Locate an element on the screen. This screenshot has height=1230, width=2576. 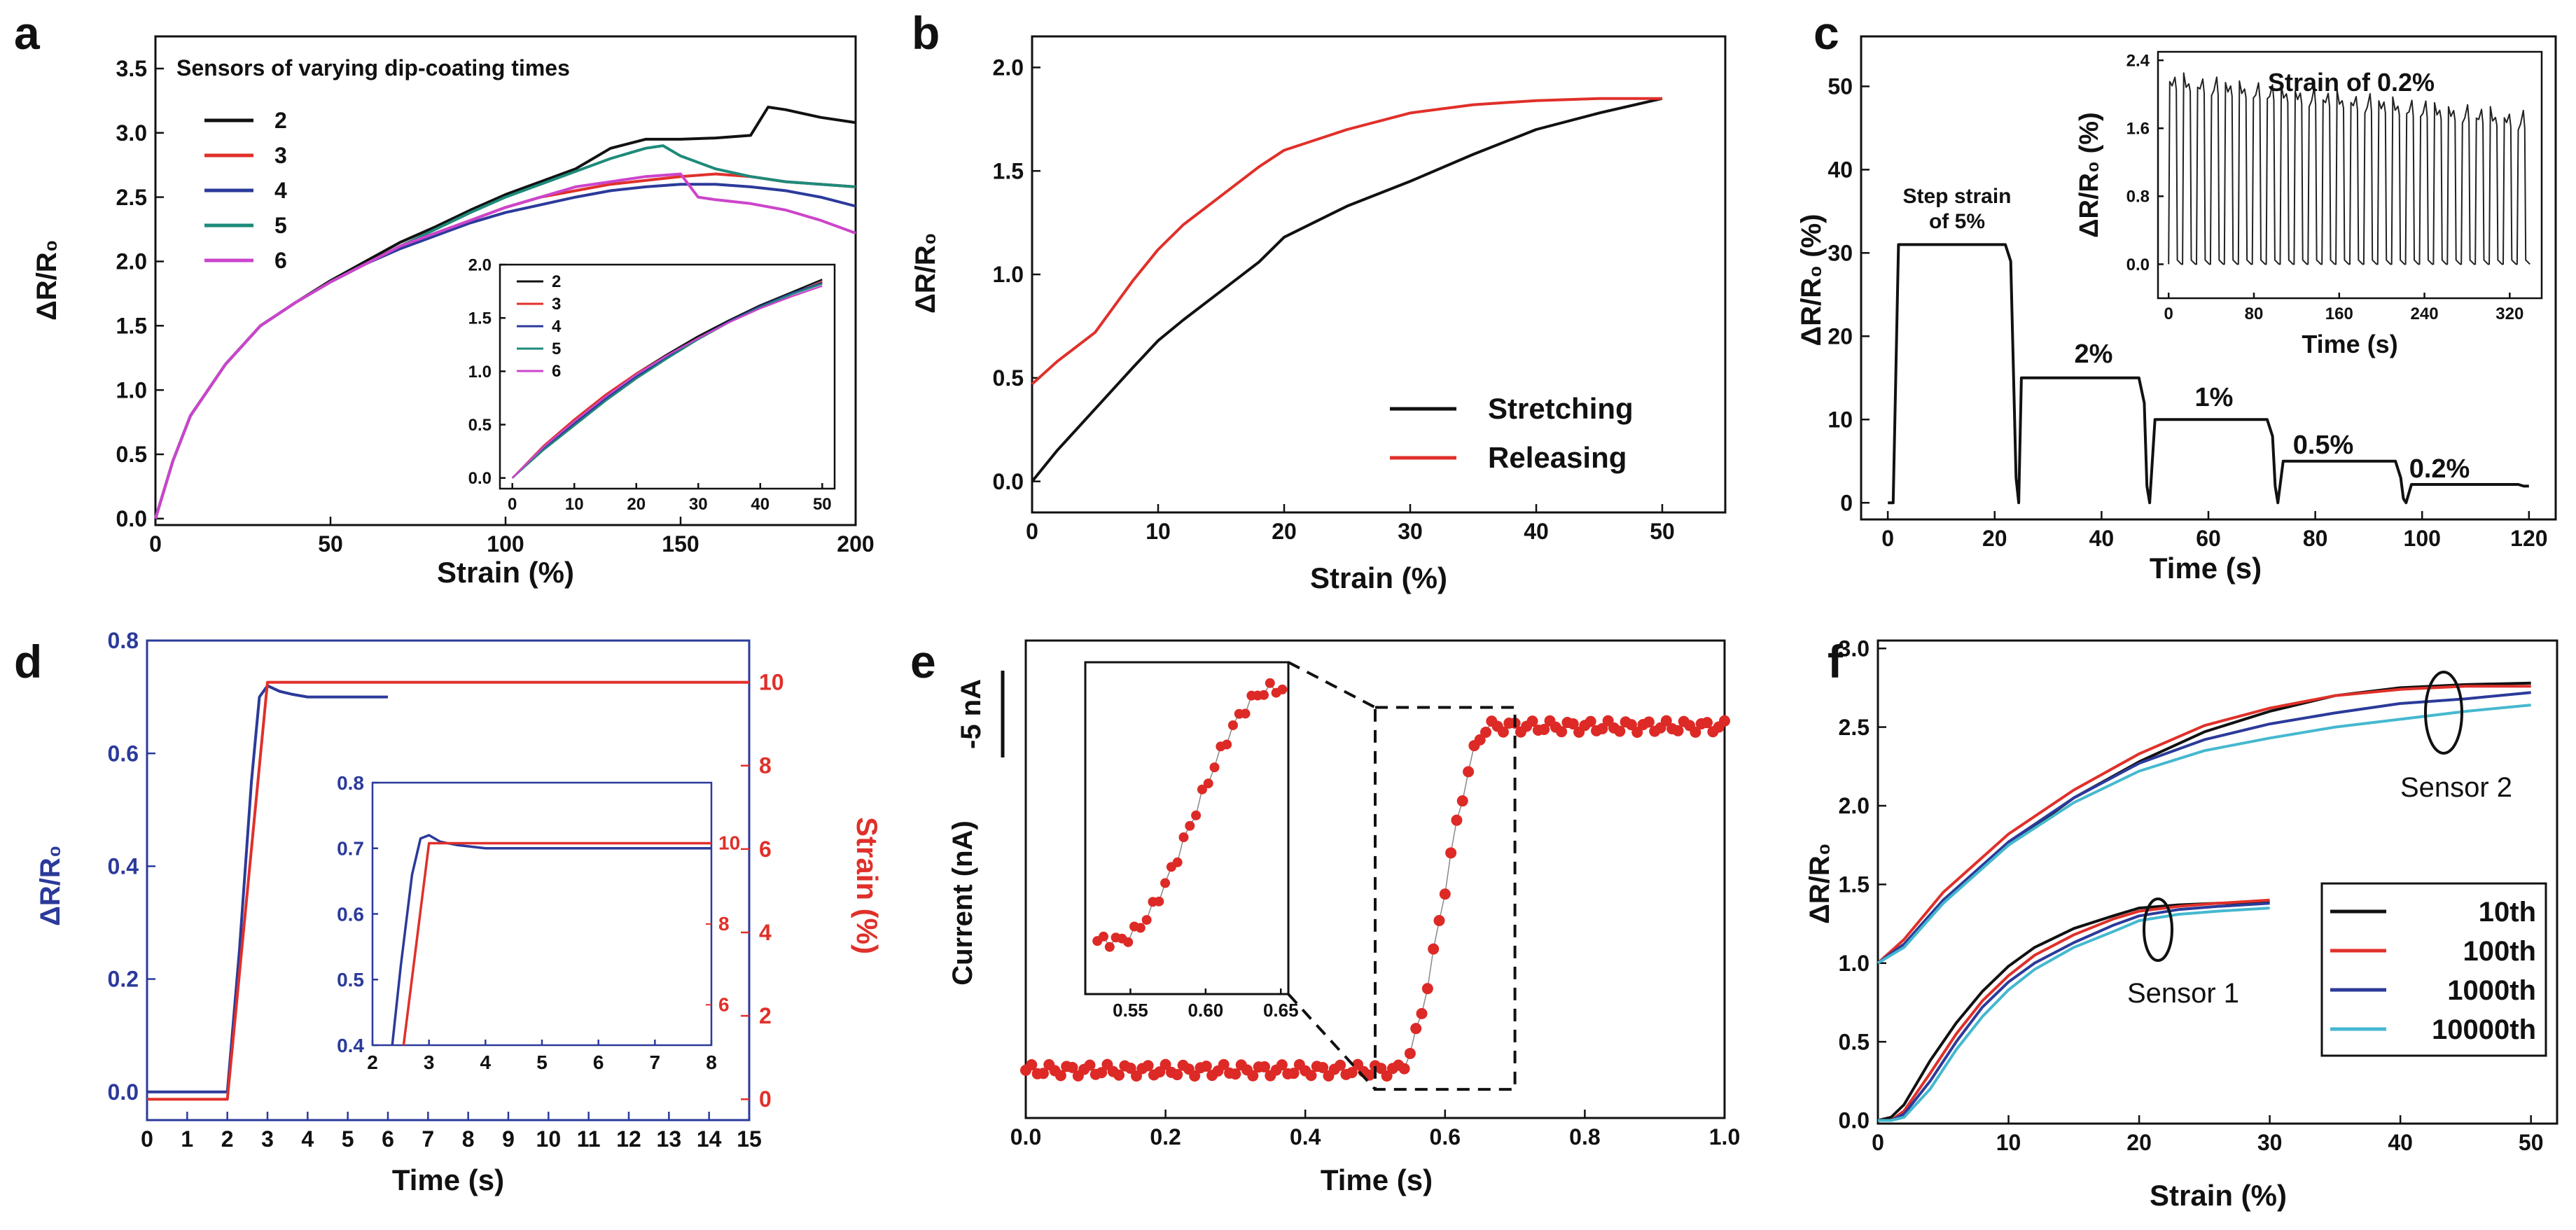
x-tick-label: 11 is located at coordinates (589, 1139).